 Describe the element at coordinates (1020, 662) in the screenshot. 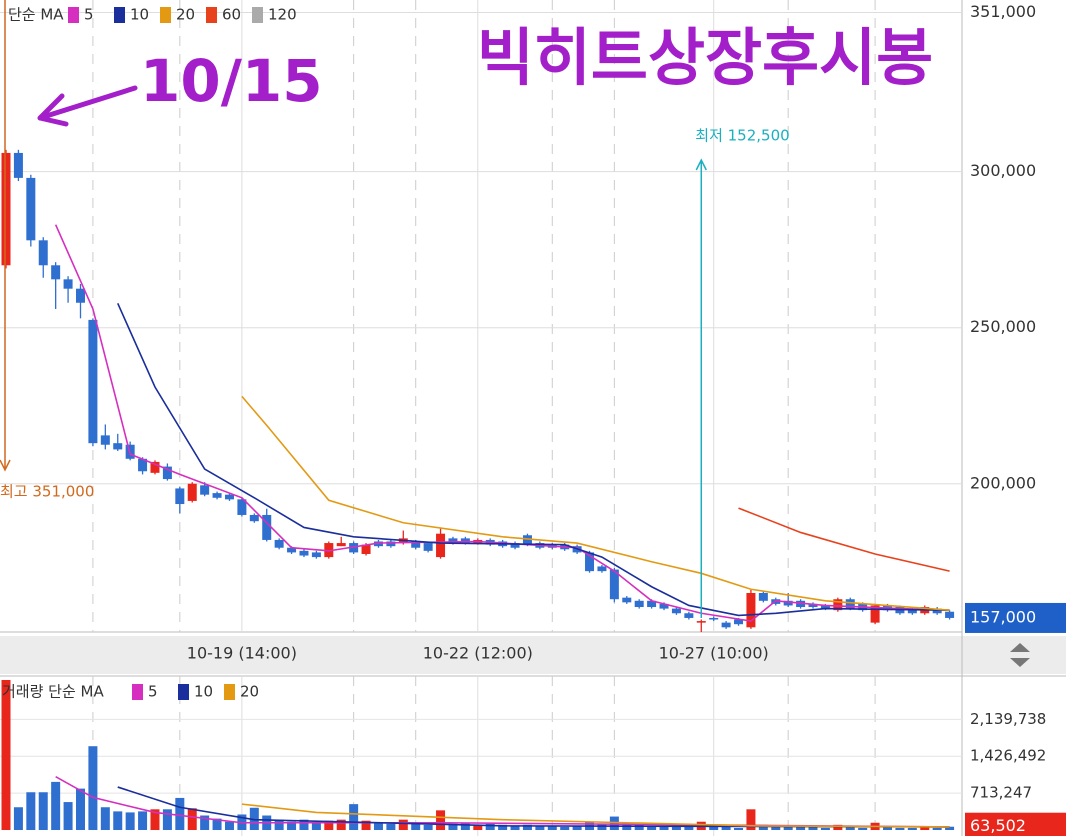

I see `resize-down` at that location.